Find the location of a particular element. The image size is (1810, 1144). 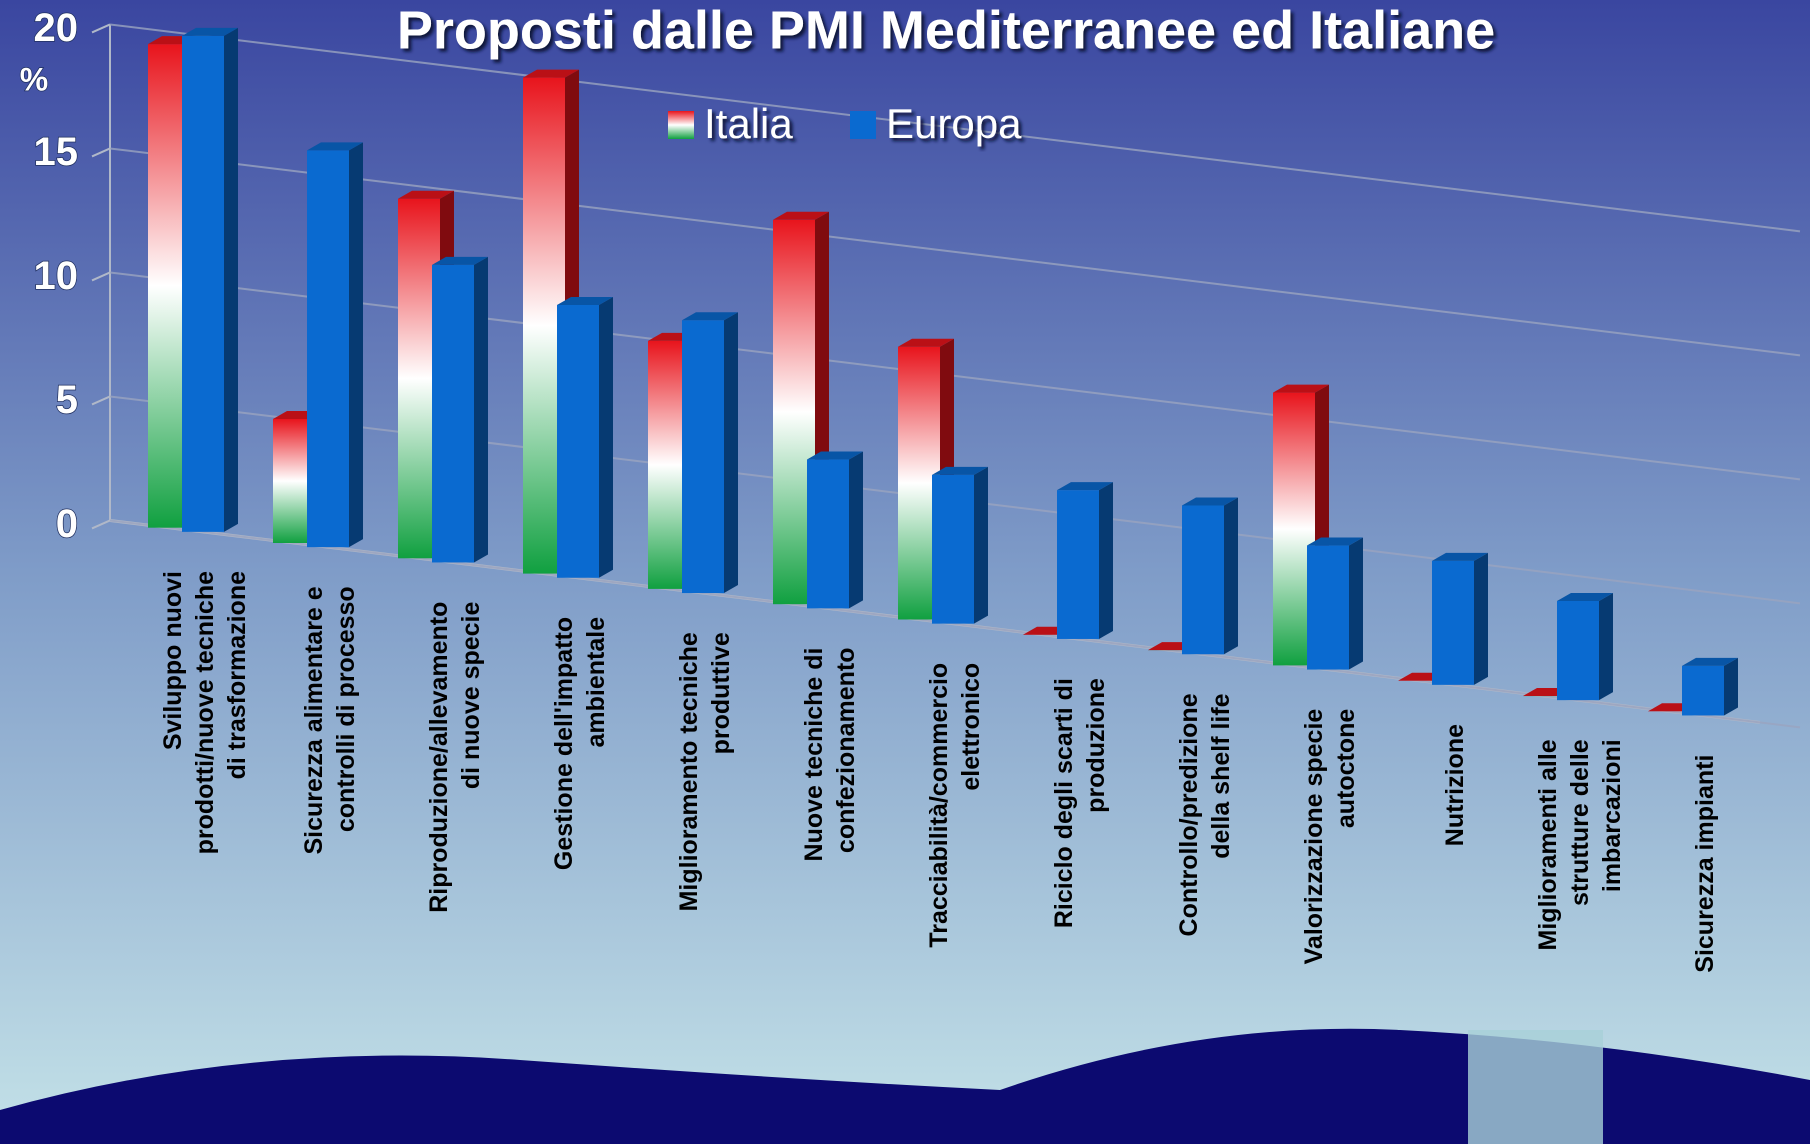

x-tick-label: Riproduzione/allevamento di nuove specie is located at coordinates (455, 757).